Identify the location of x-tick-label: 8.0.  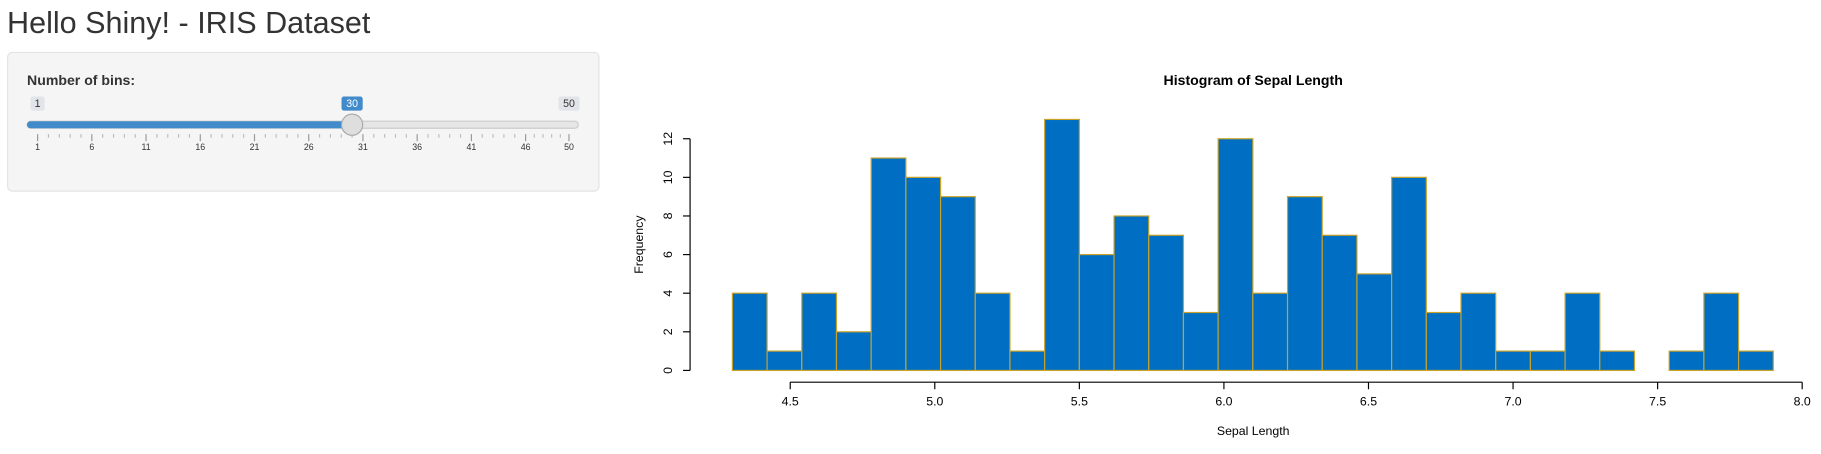
(1802, 401).